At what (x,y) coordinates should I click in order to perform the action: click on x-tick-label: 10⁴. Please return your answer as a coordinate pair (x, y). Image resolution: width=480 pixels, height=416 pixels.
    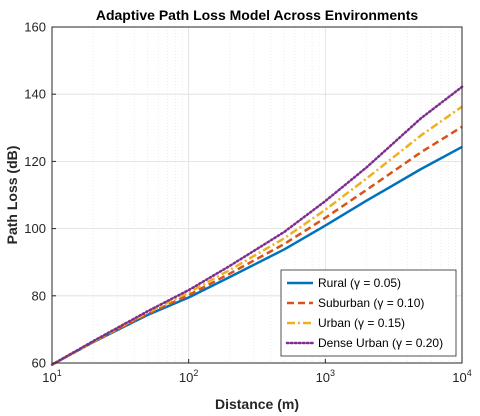
    Looking at the image, I should click on (461, 376).